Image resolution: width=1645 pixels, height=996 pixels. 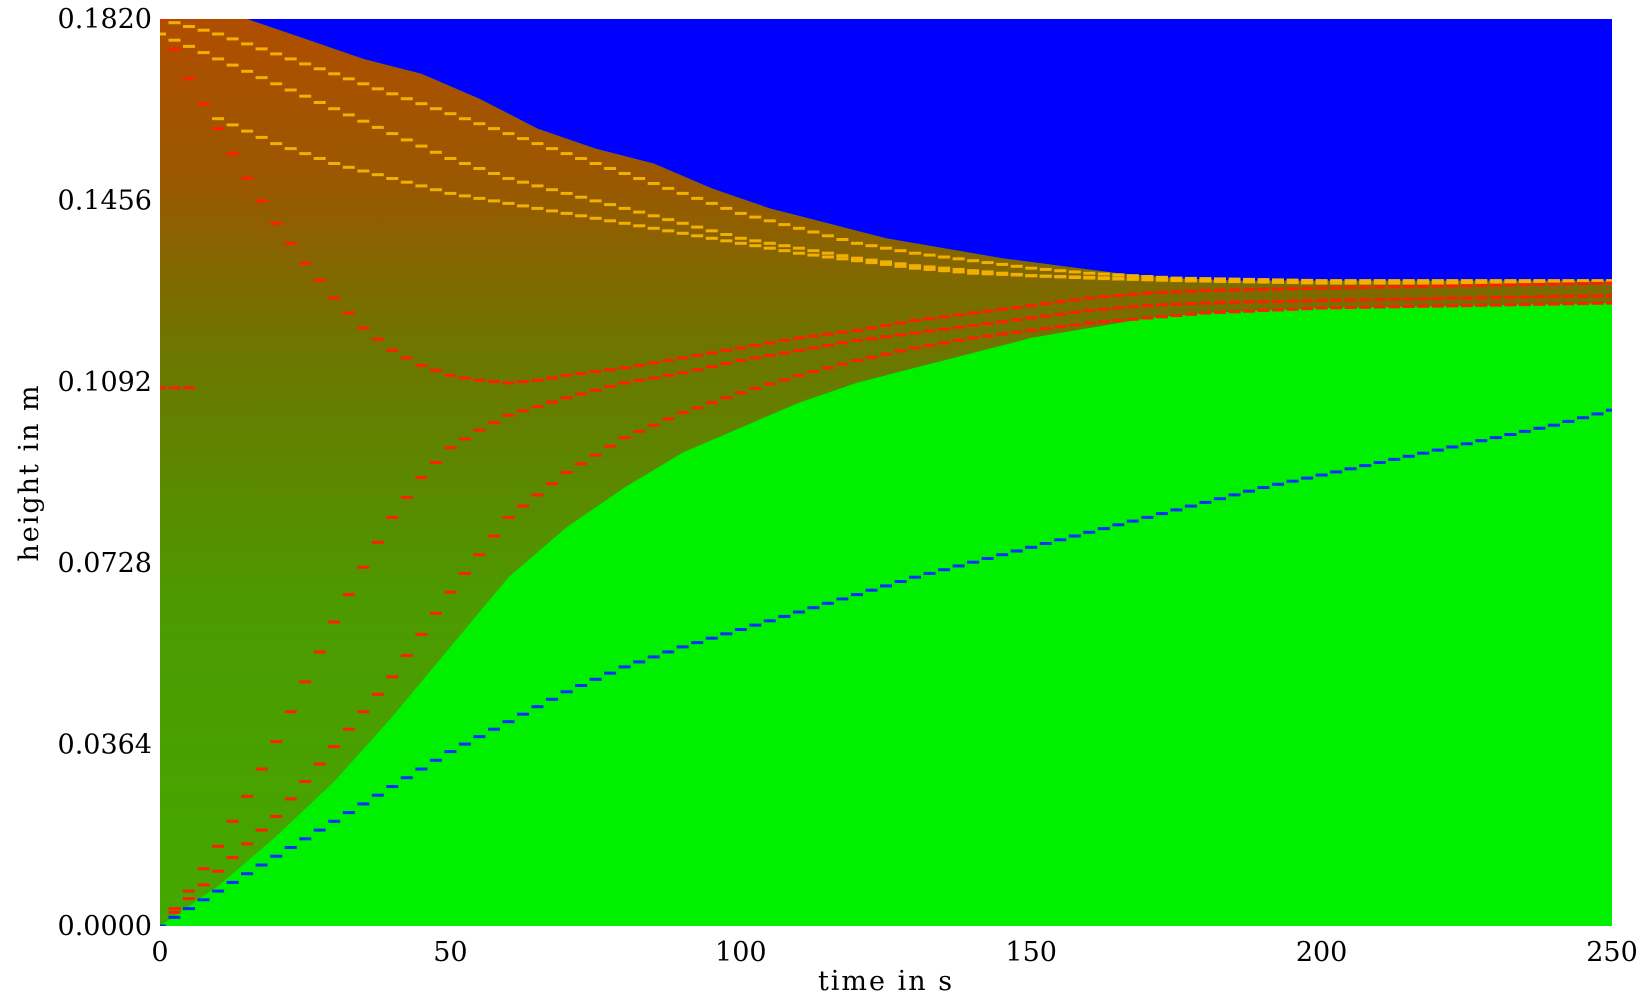 I want to click on y-axis-label: height in m, so click(x=29, y=472).